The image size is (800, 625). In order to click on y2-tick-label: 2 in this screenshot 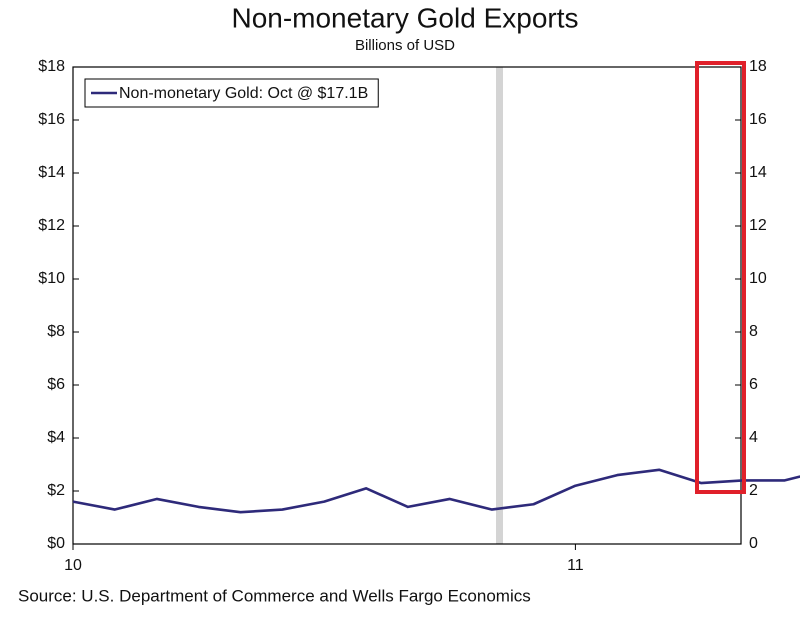, I will do `click(753, 490)`.